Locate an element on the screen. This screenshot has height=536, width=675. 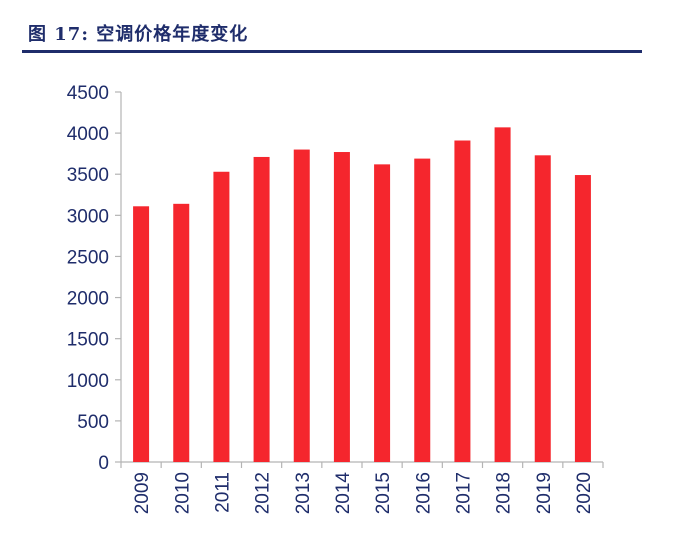
y-tick-label: 1000 is located at coordinates (88, 381).